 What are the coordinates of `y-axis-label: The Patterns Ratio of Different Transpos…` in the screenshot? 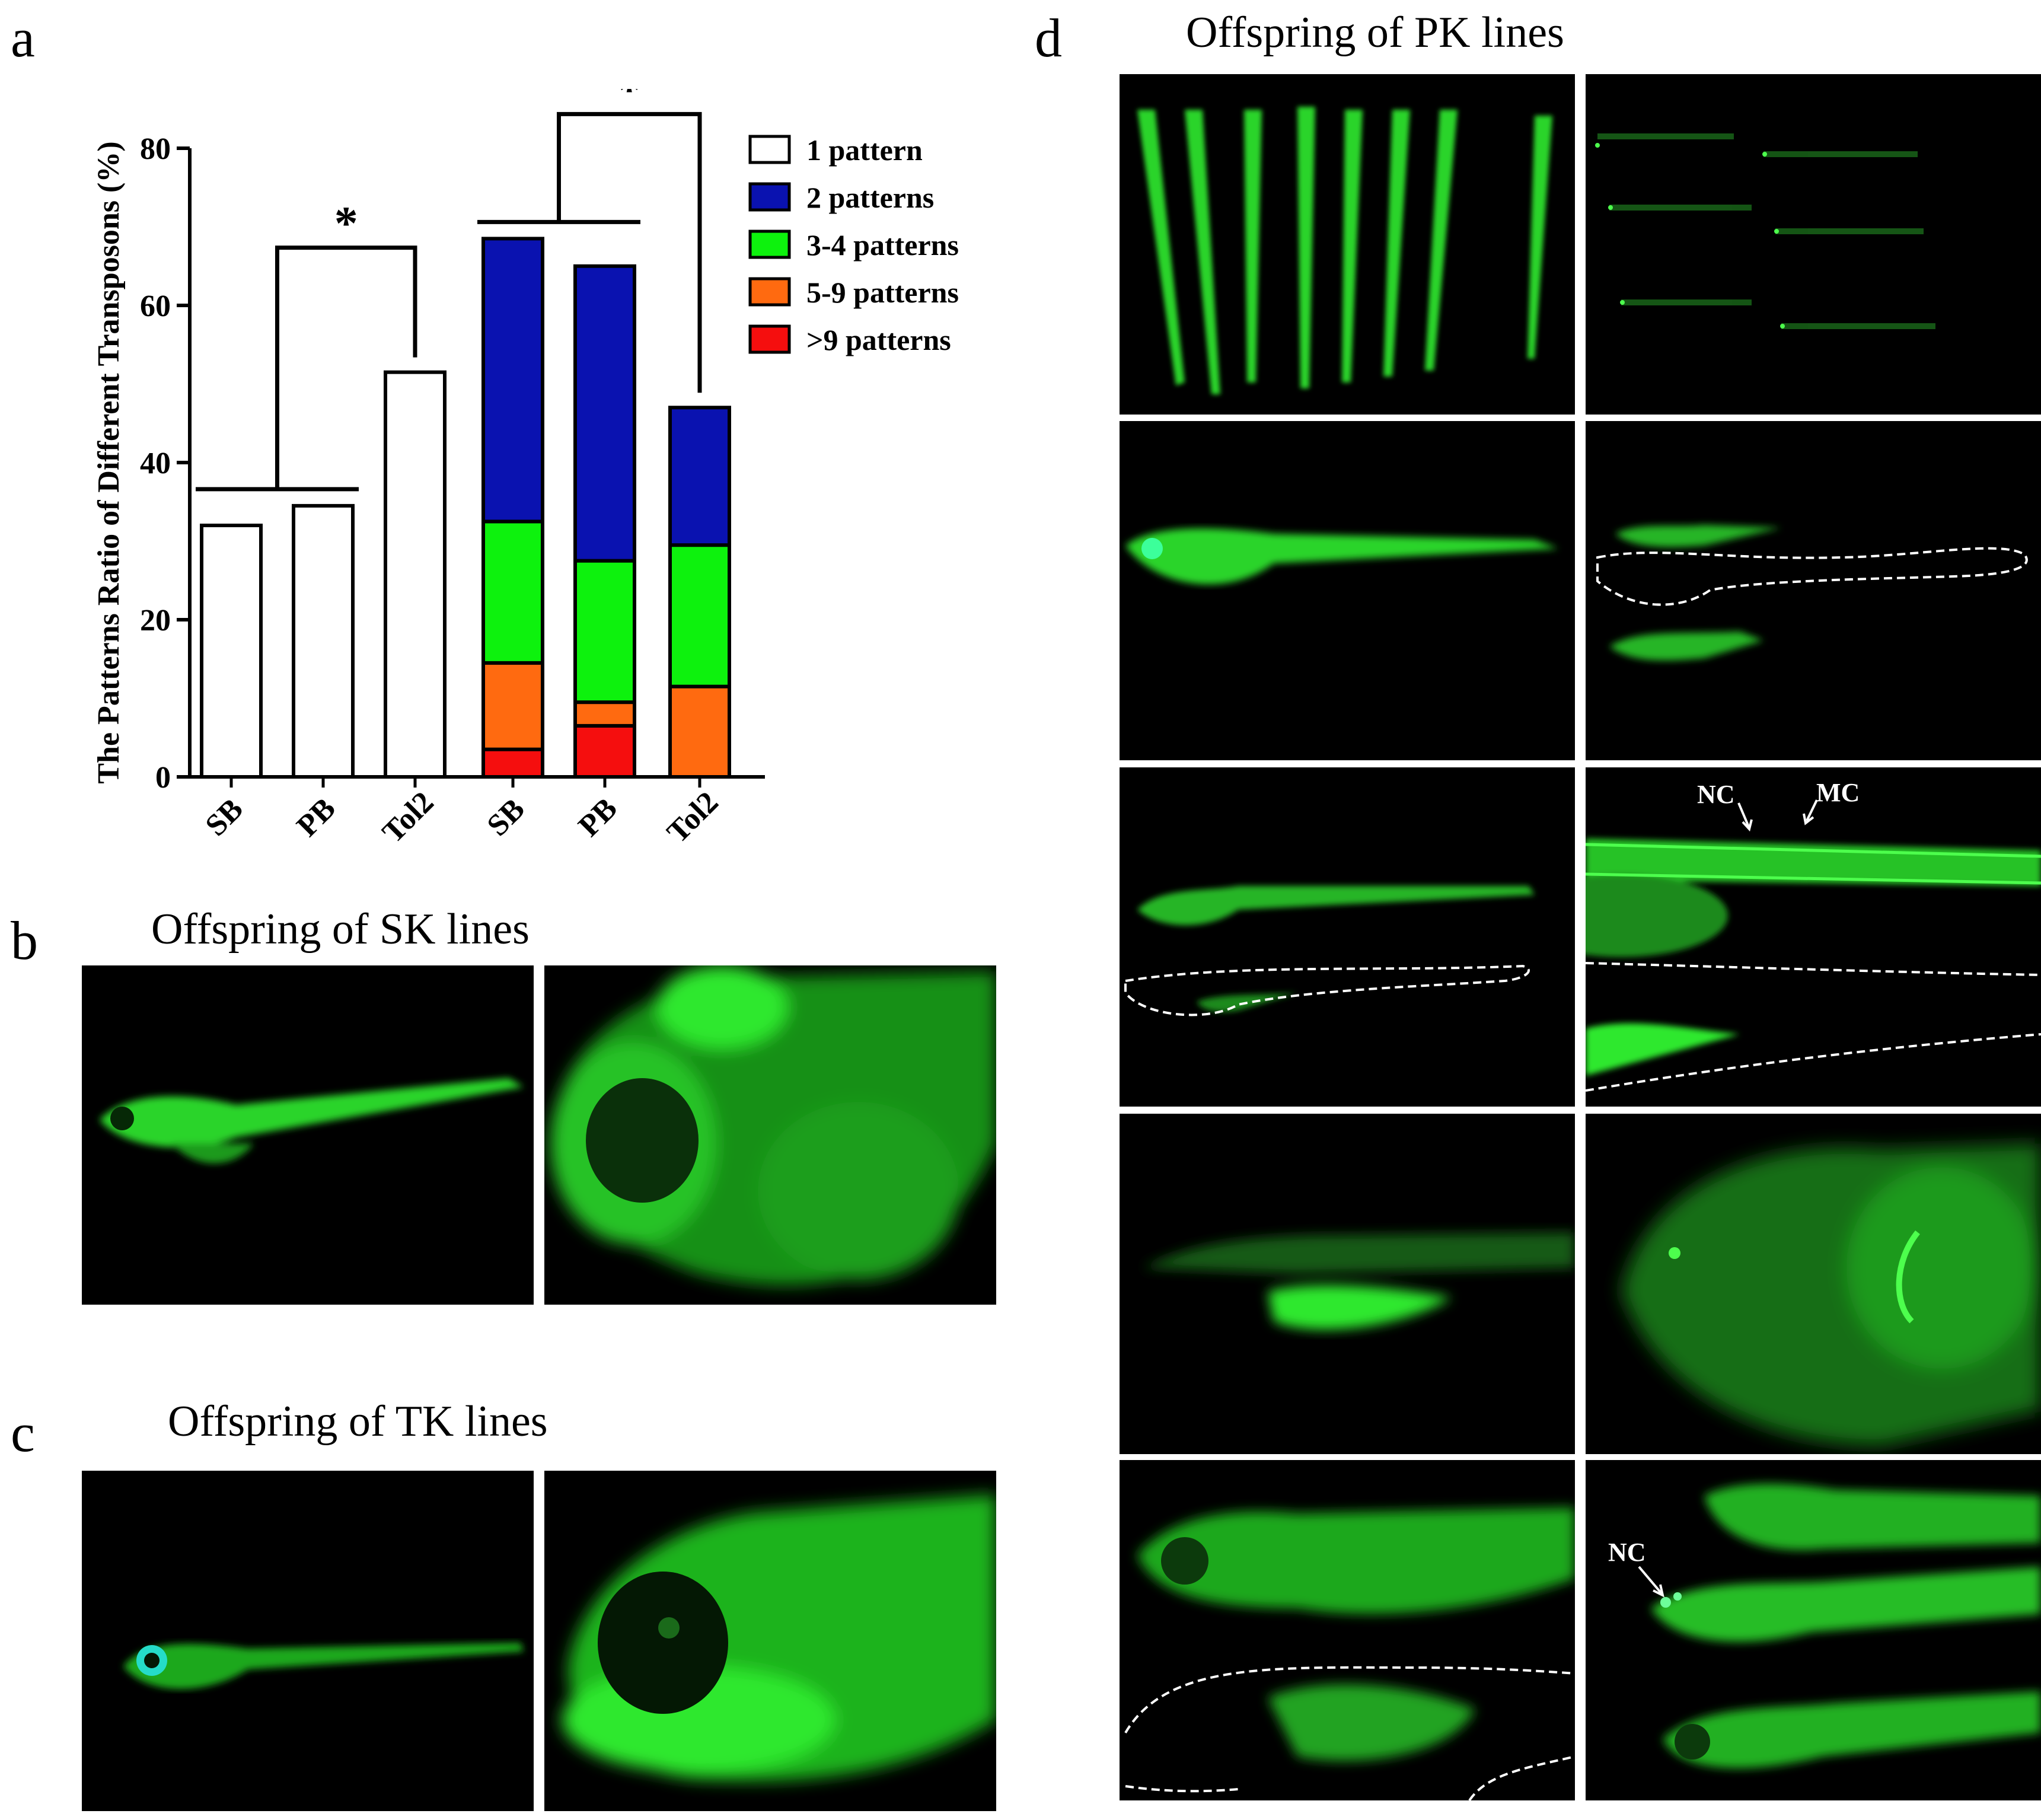 It's located at (109, 462).